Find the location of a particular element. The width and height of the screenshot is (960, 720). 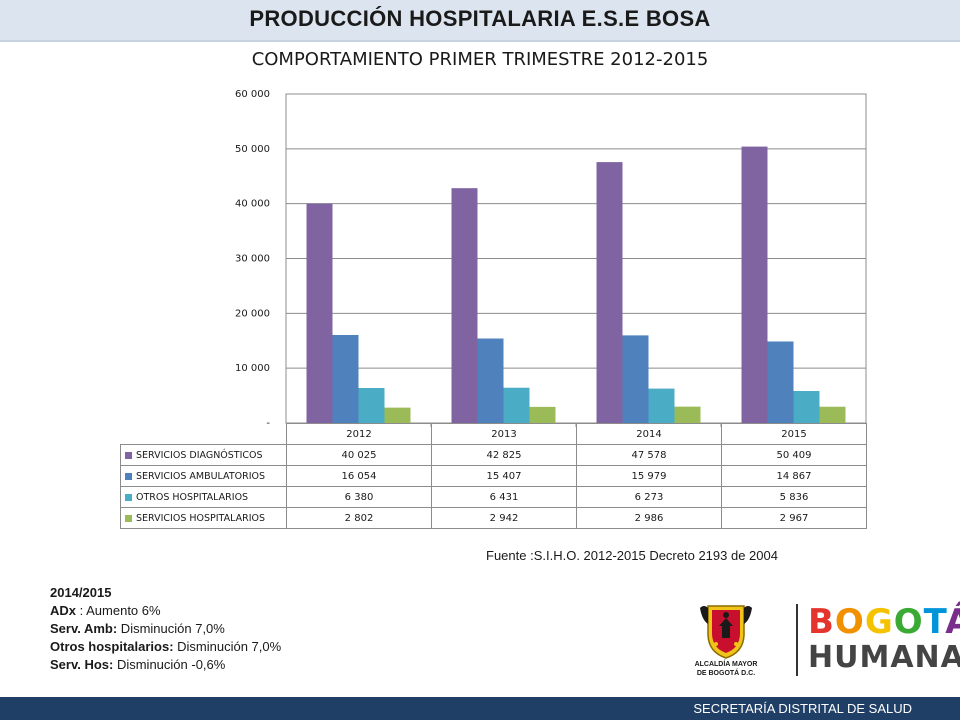

data-cell: 6 273 is located at coordinates (649, 497).